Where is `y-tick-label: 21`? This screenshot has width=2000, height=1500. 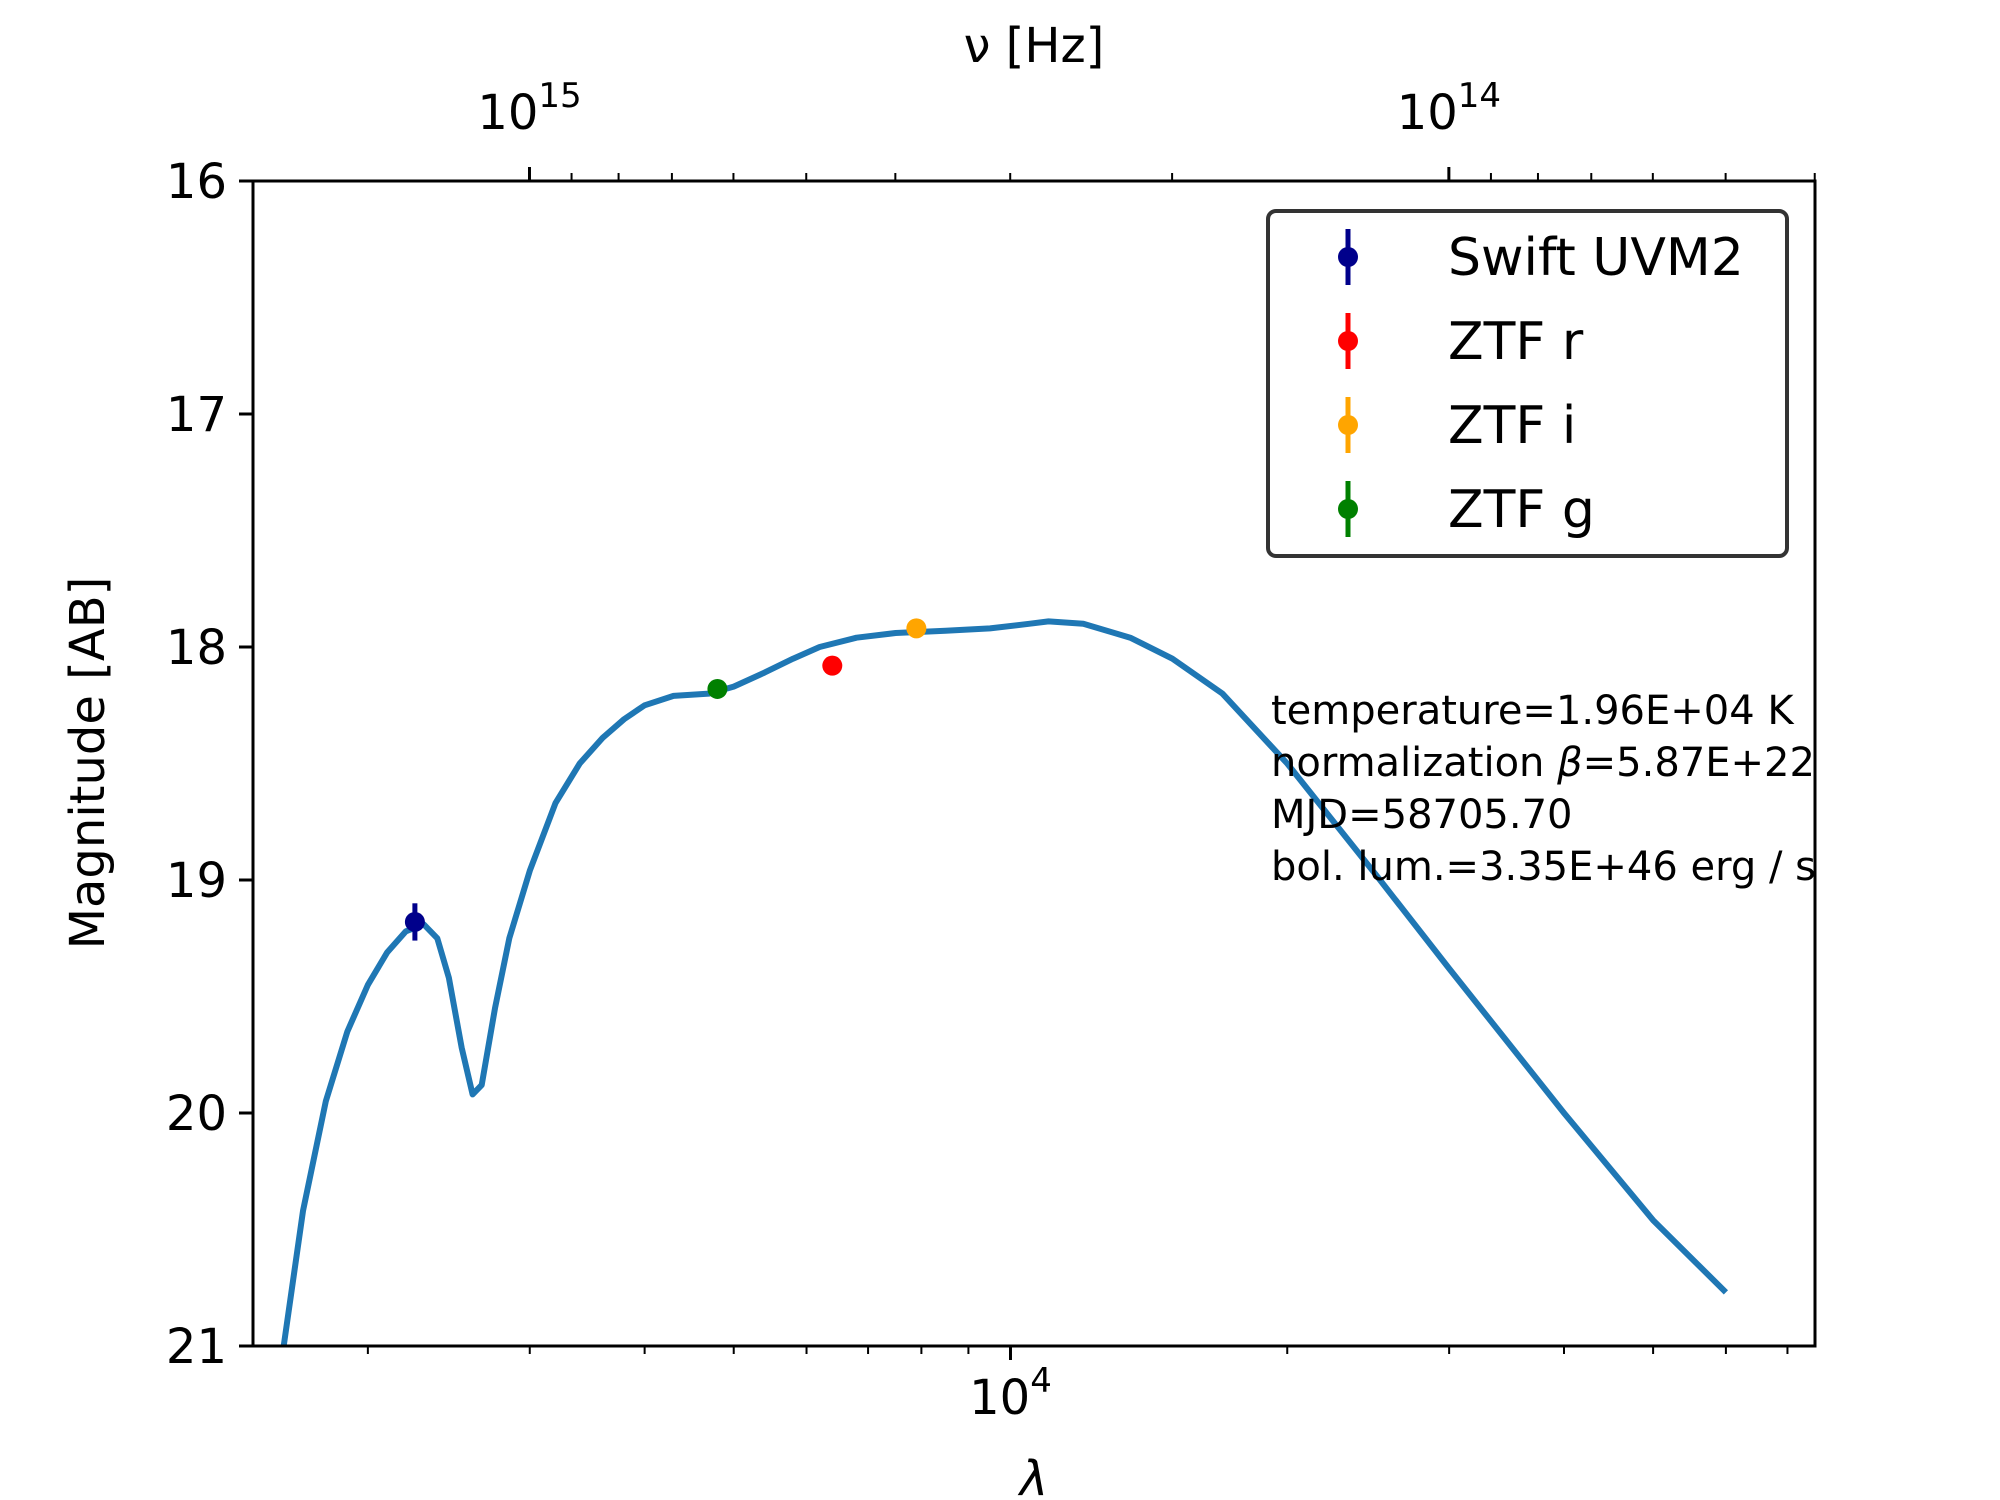
y-tick-label: 21 is located at coordinates (196, 1347).